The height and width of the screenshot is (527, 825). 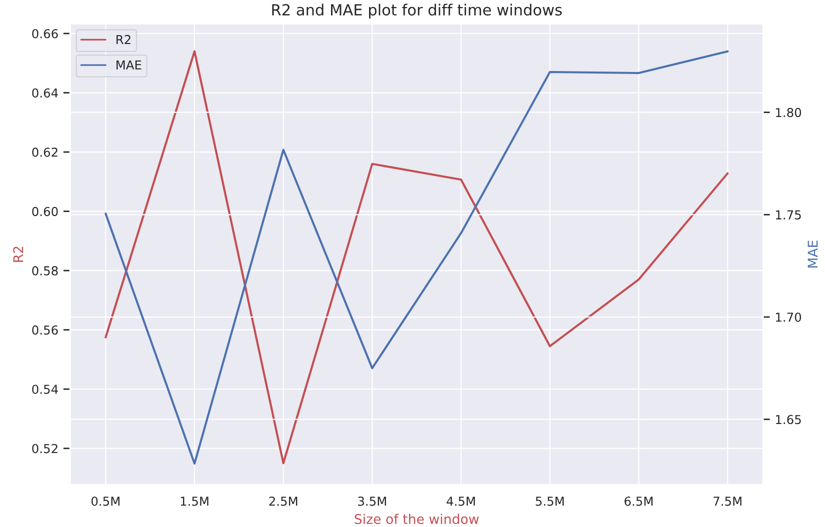 What do you see at coordinates (129, 65) in the screenshot?
I see `legend-label: MAE` at bounding box center [129, 65].